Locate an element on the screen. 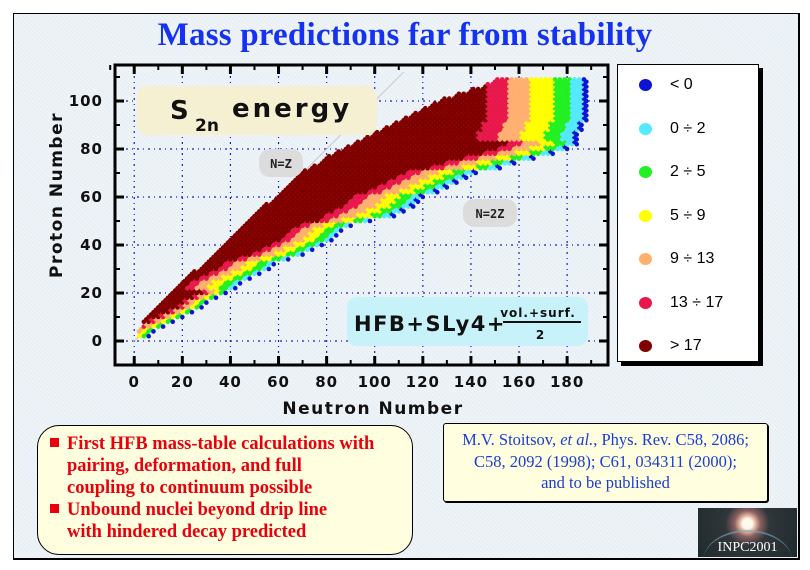 The height and width of the screenshot is (570, 810). x-tick-label: 60 is located at coordinates (278, 382).